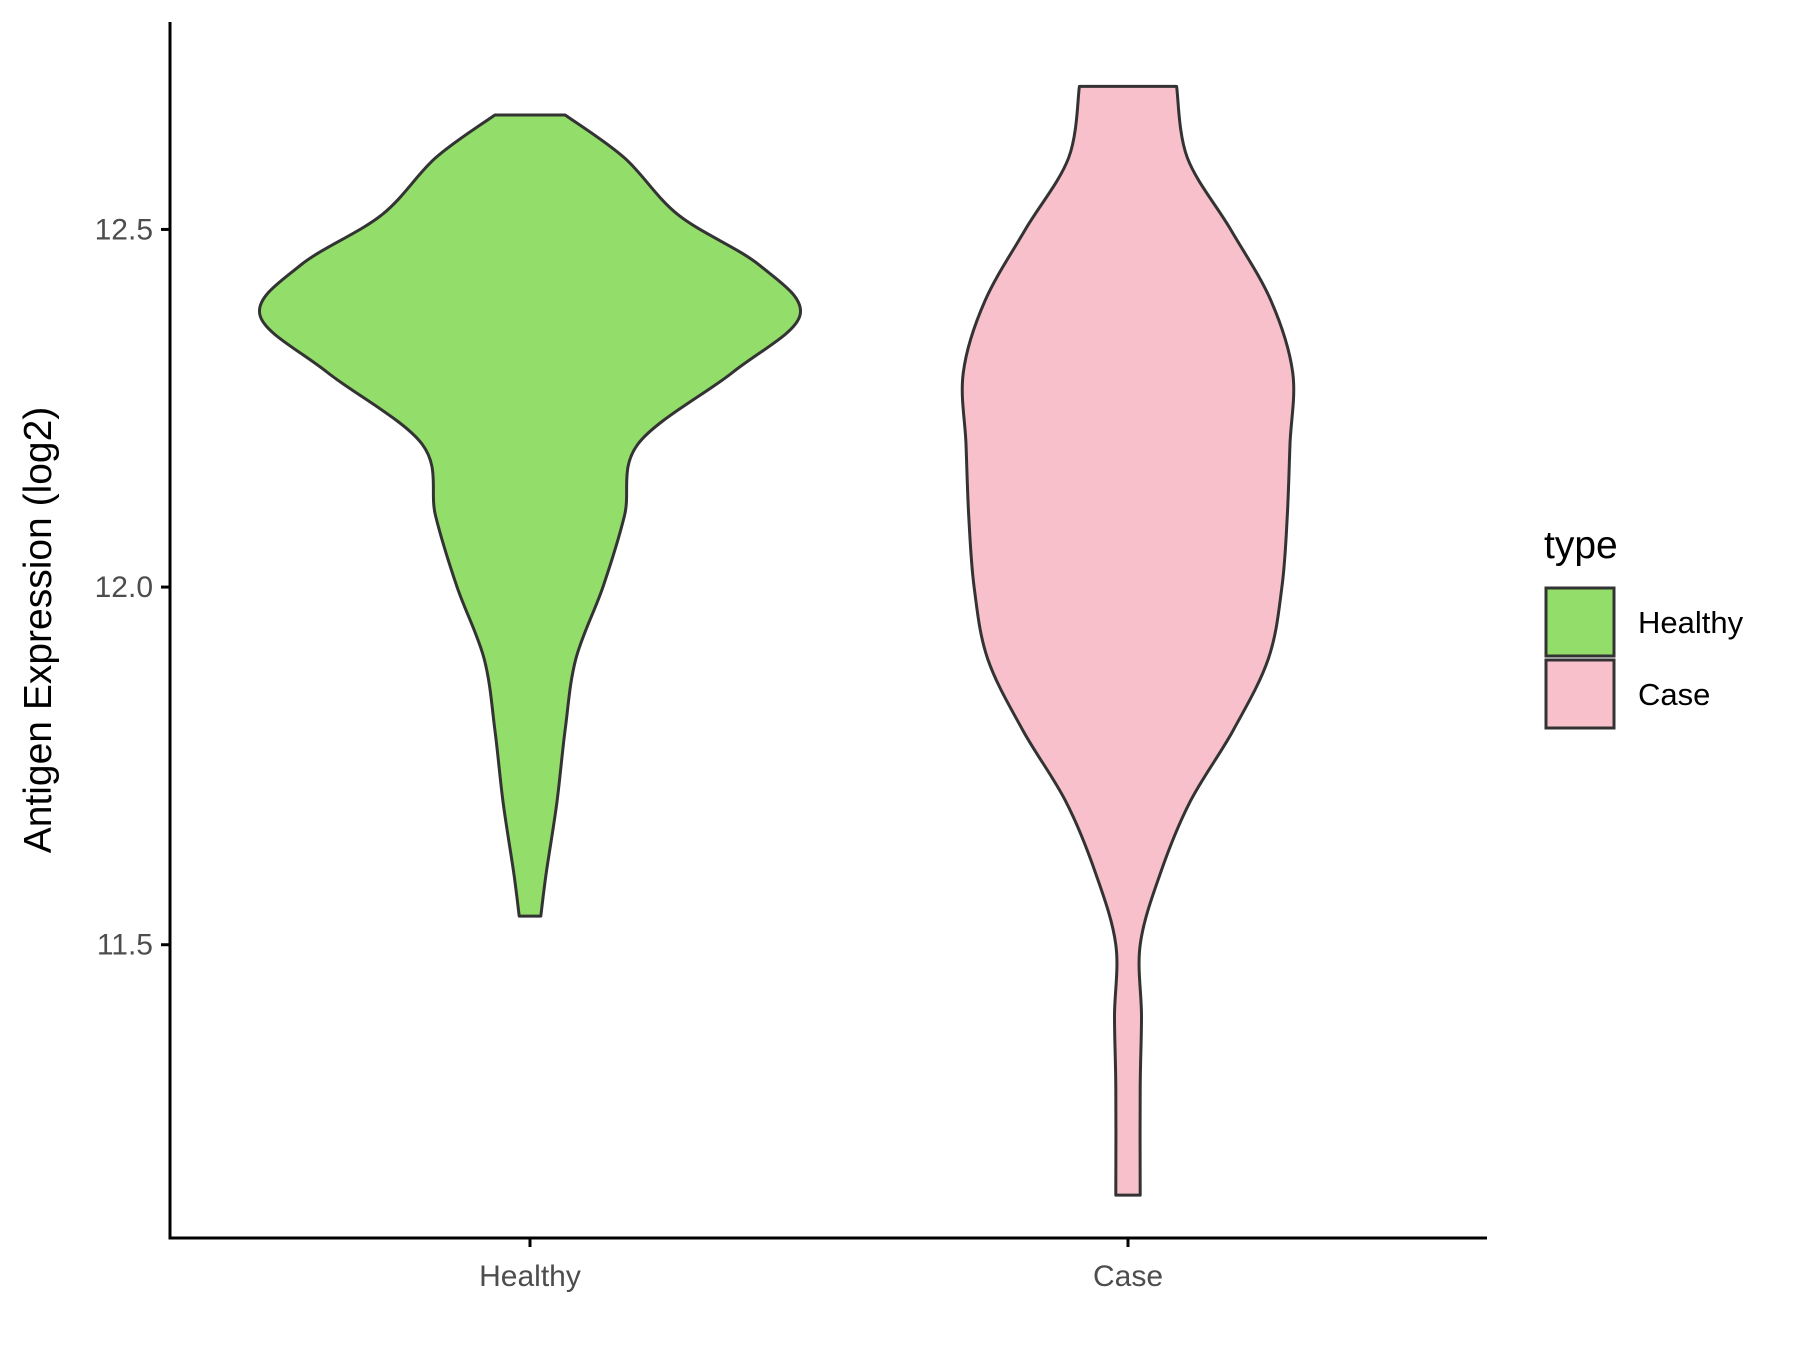 This screenshot has height=1350, width=1800. What do you see at coordinates (1644, 658) in the screenshot?
I see `legend-entries: Healthy Case` at bounding box center [1644, 658].